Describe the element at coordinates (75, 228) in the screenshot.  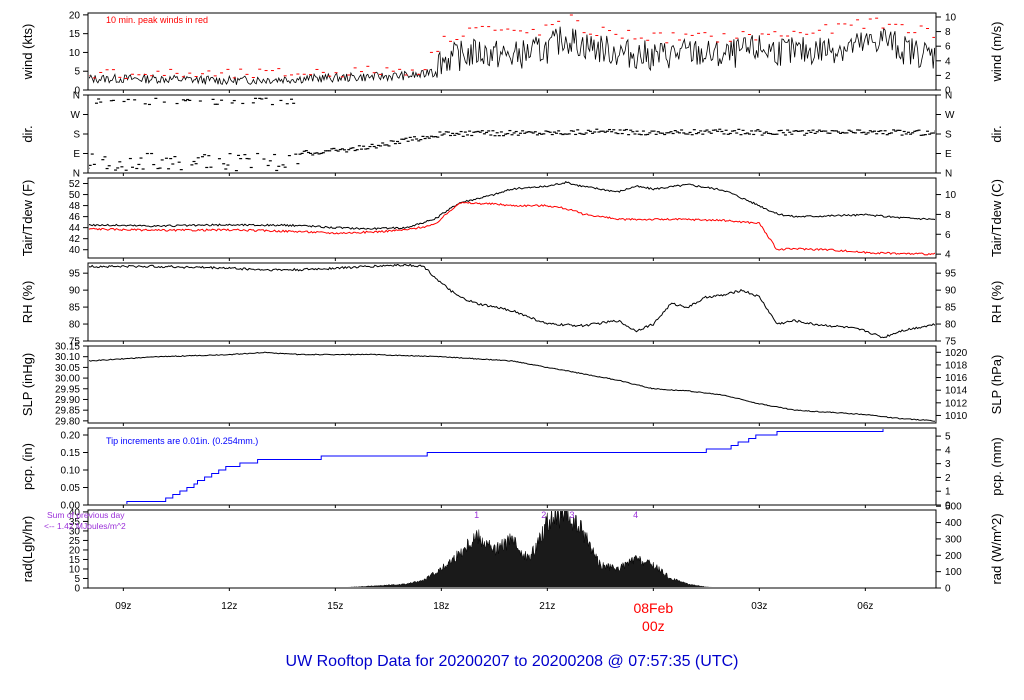
I see `y-tick-label-left: 44` at that location.